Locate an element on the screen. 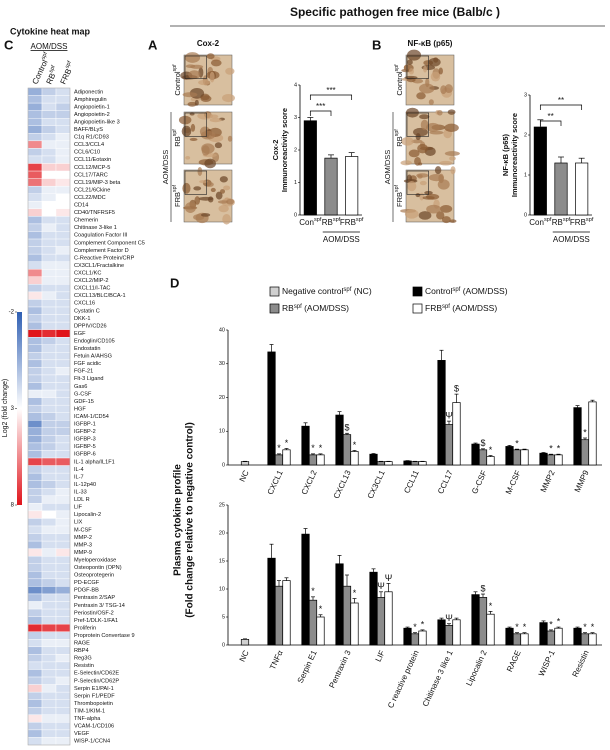 This screenshot has height=750, width=610. significance-label: ** is located at coordinates (551, 116).